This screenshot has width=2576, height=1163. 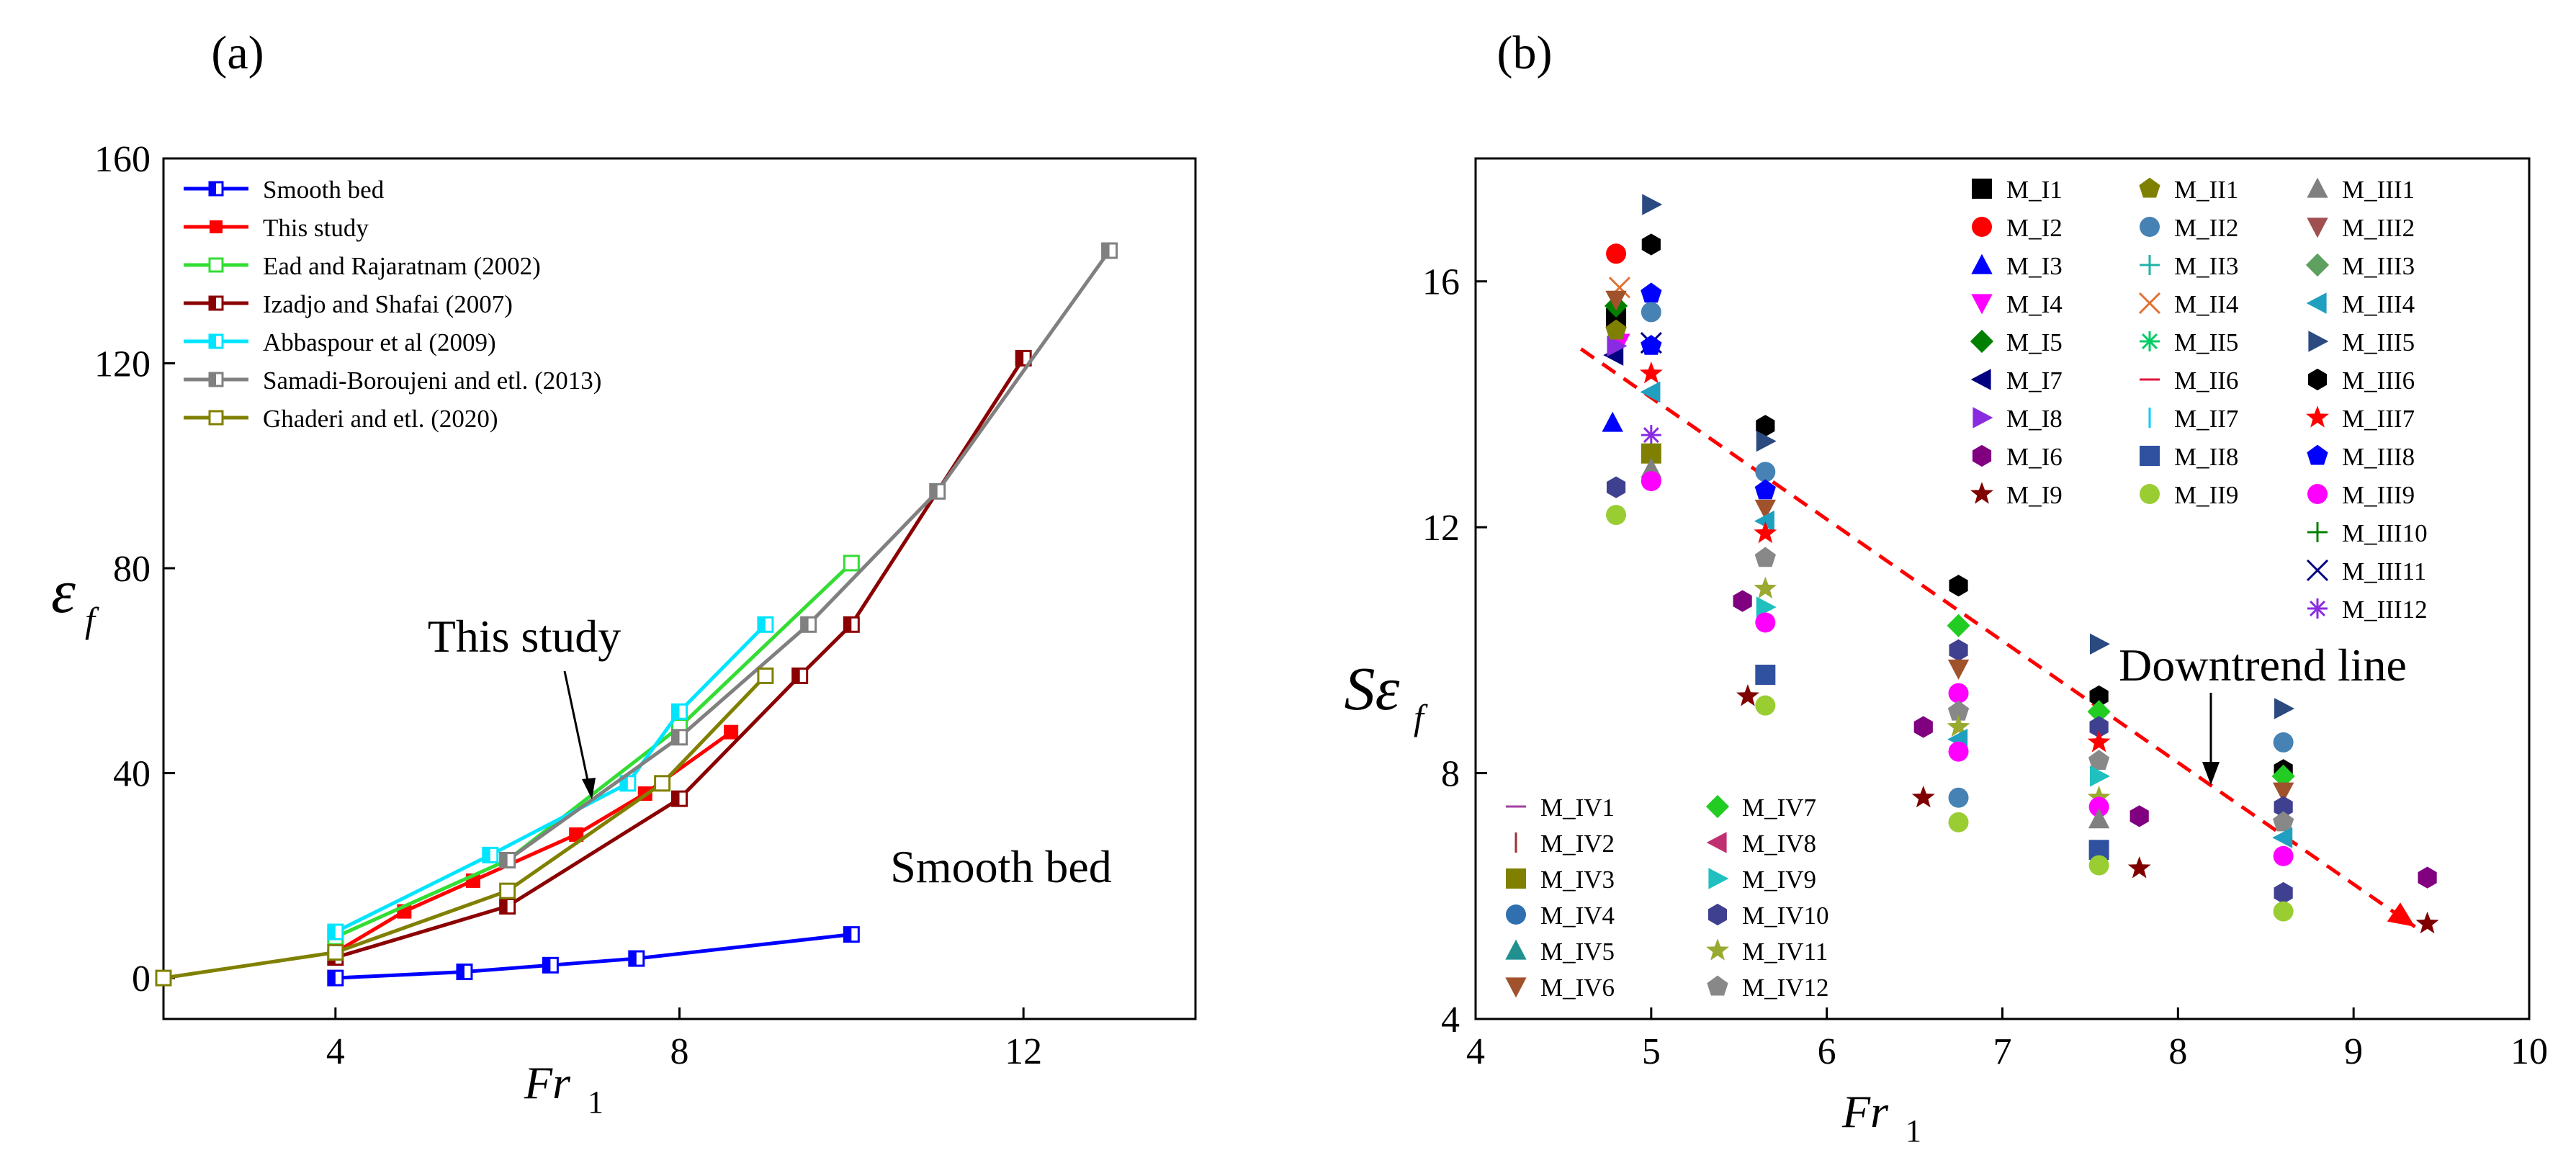 What do you see at coordinates (2189, 495) in the screenshot?
I see `legend-entry-m-ii9: M_II9` at bounding box center [2189, 495].